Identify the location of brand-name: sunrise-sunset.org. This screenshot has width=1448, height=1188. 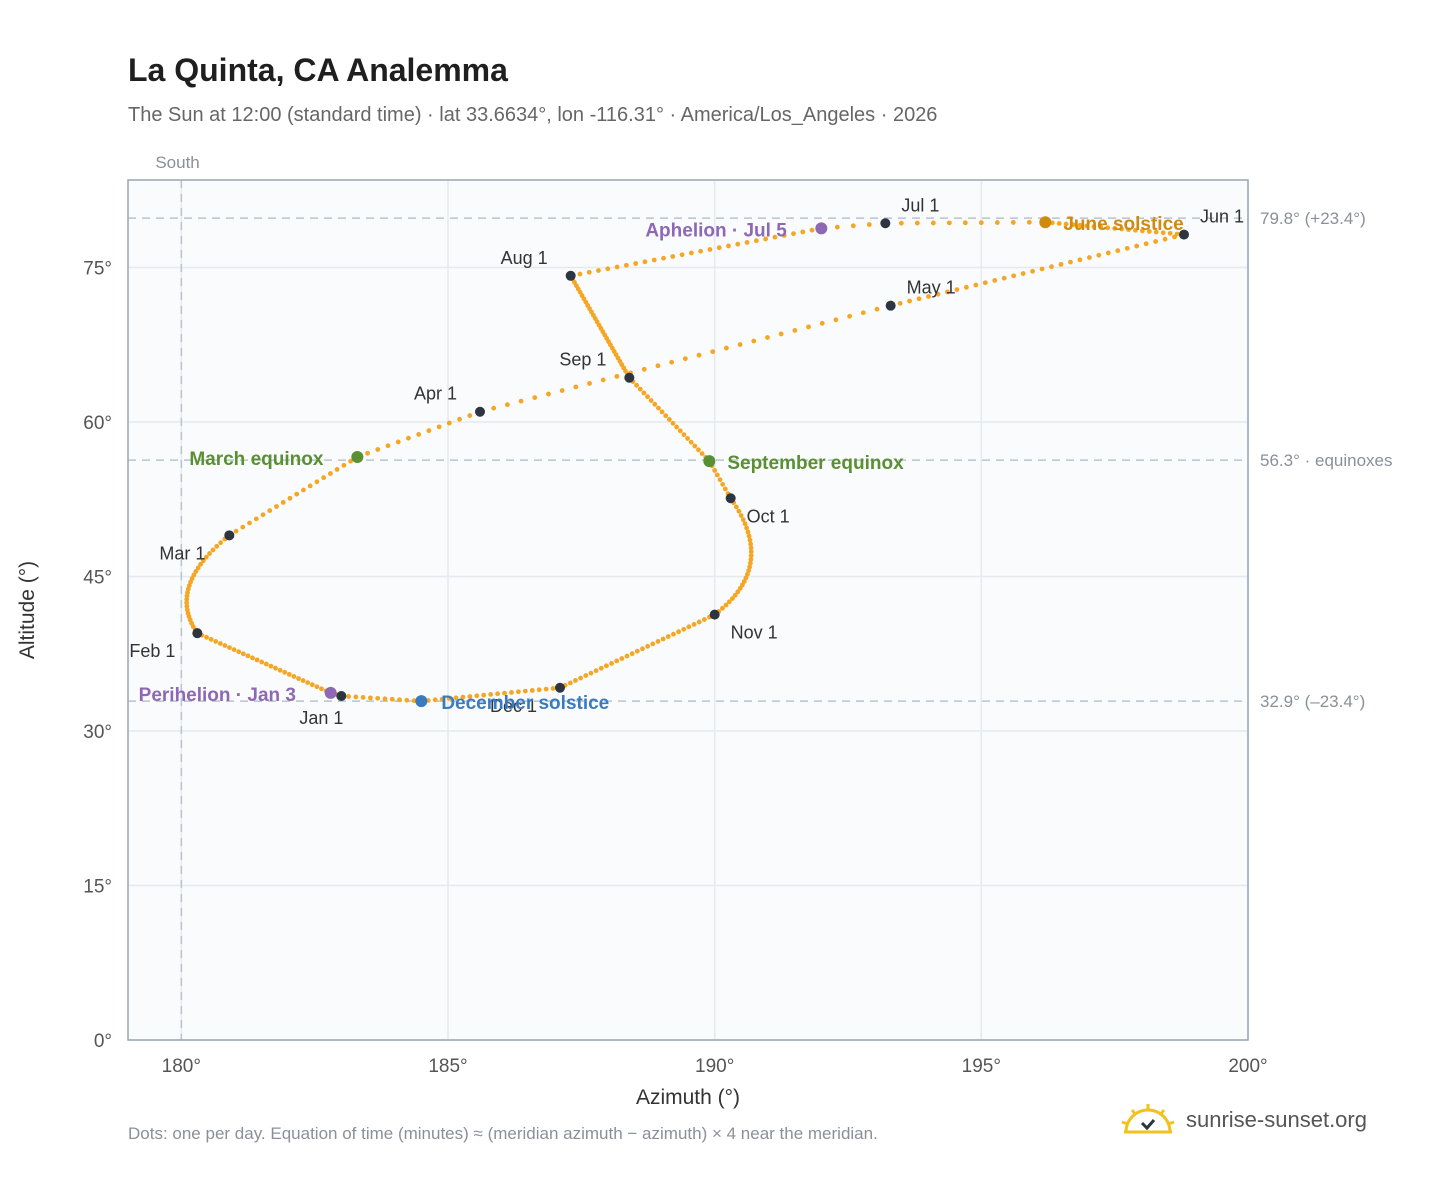
(1276, 1119).